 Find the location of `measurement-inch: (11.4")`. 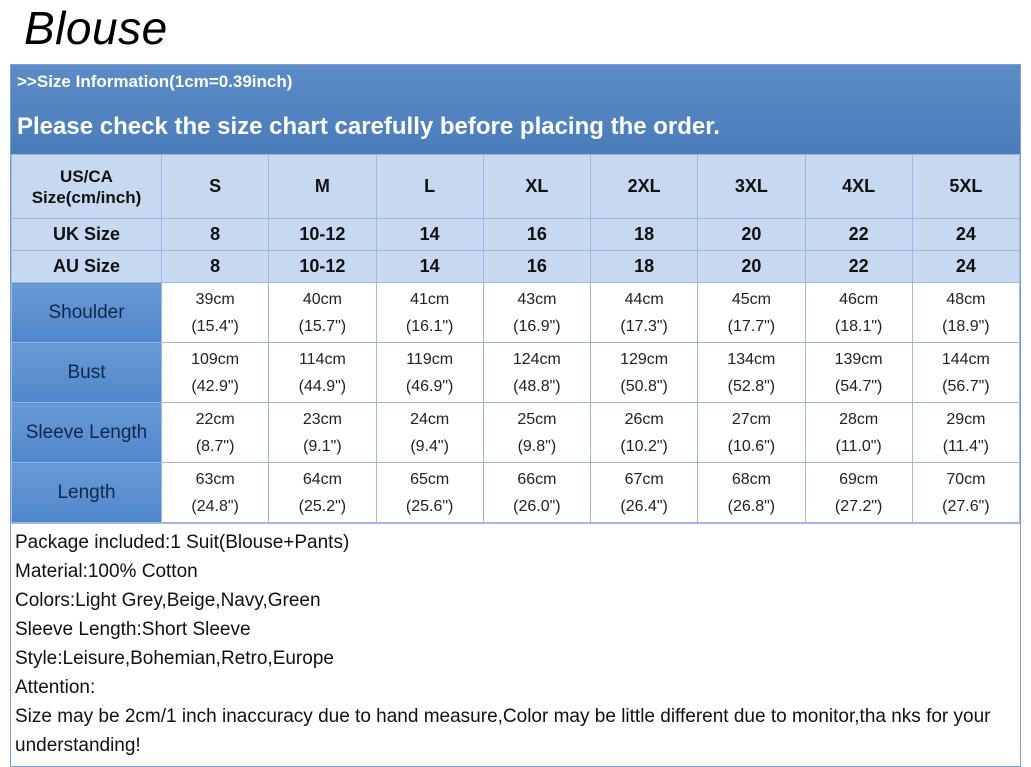

measurement-inch: (11.4") is located at coordinates (966, 446).